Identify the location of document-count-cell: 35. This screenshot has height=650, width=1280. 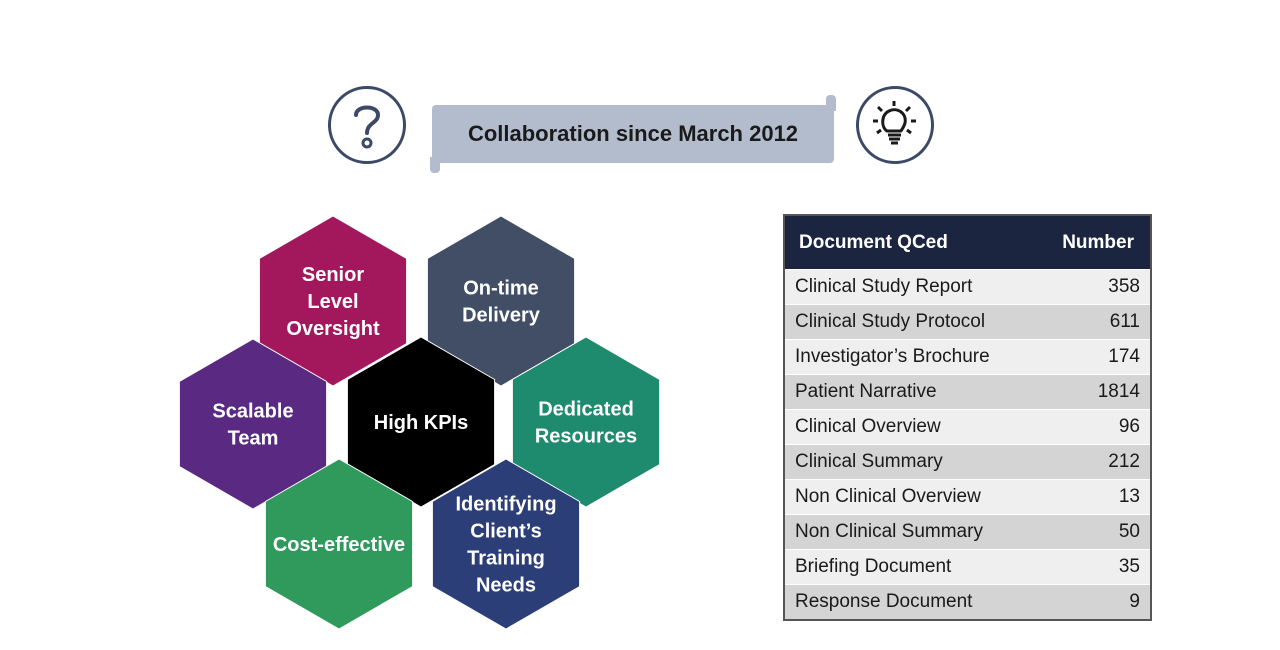
(1091, 567).